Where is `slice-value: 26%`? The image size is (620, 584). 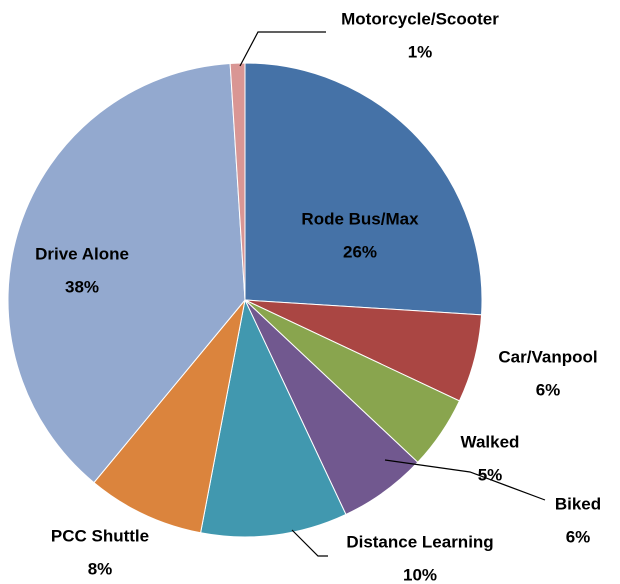 slice-value: 26% is located at coordinates (360, 251).